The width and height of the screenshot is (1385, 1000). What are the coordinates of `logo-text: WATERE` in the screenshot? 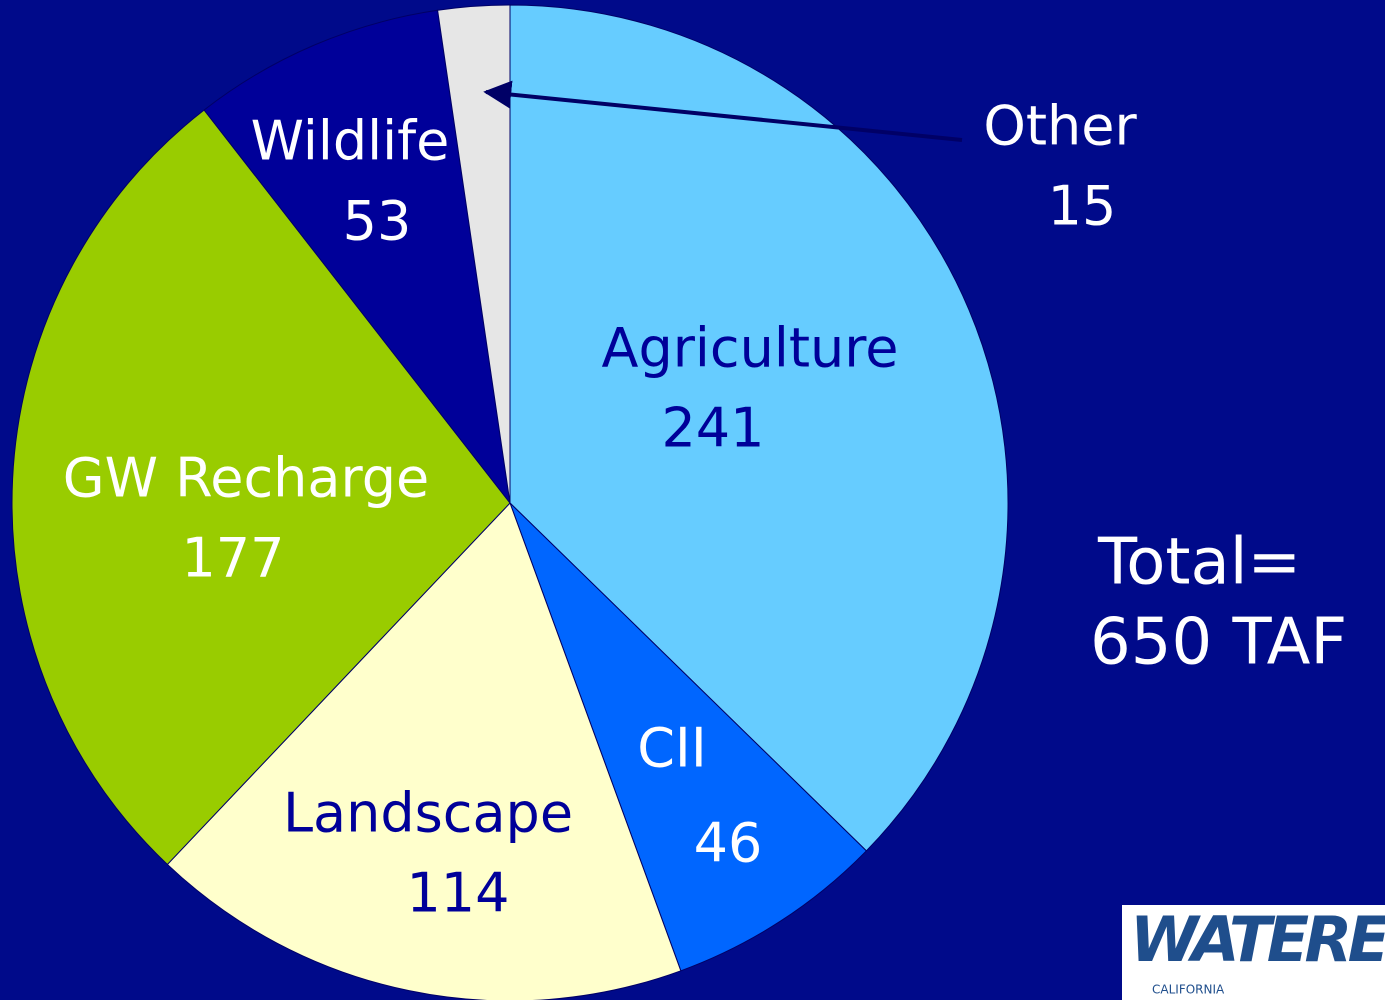 It's located at (1257, 939).